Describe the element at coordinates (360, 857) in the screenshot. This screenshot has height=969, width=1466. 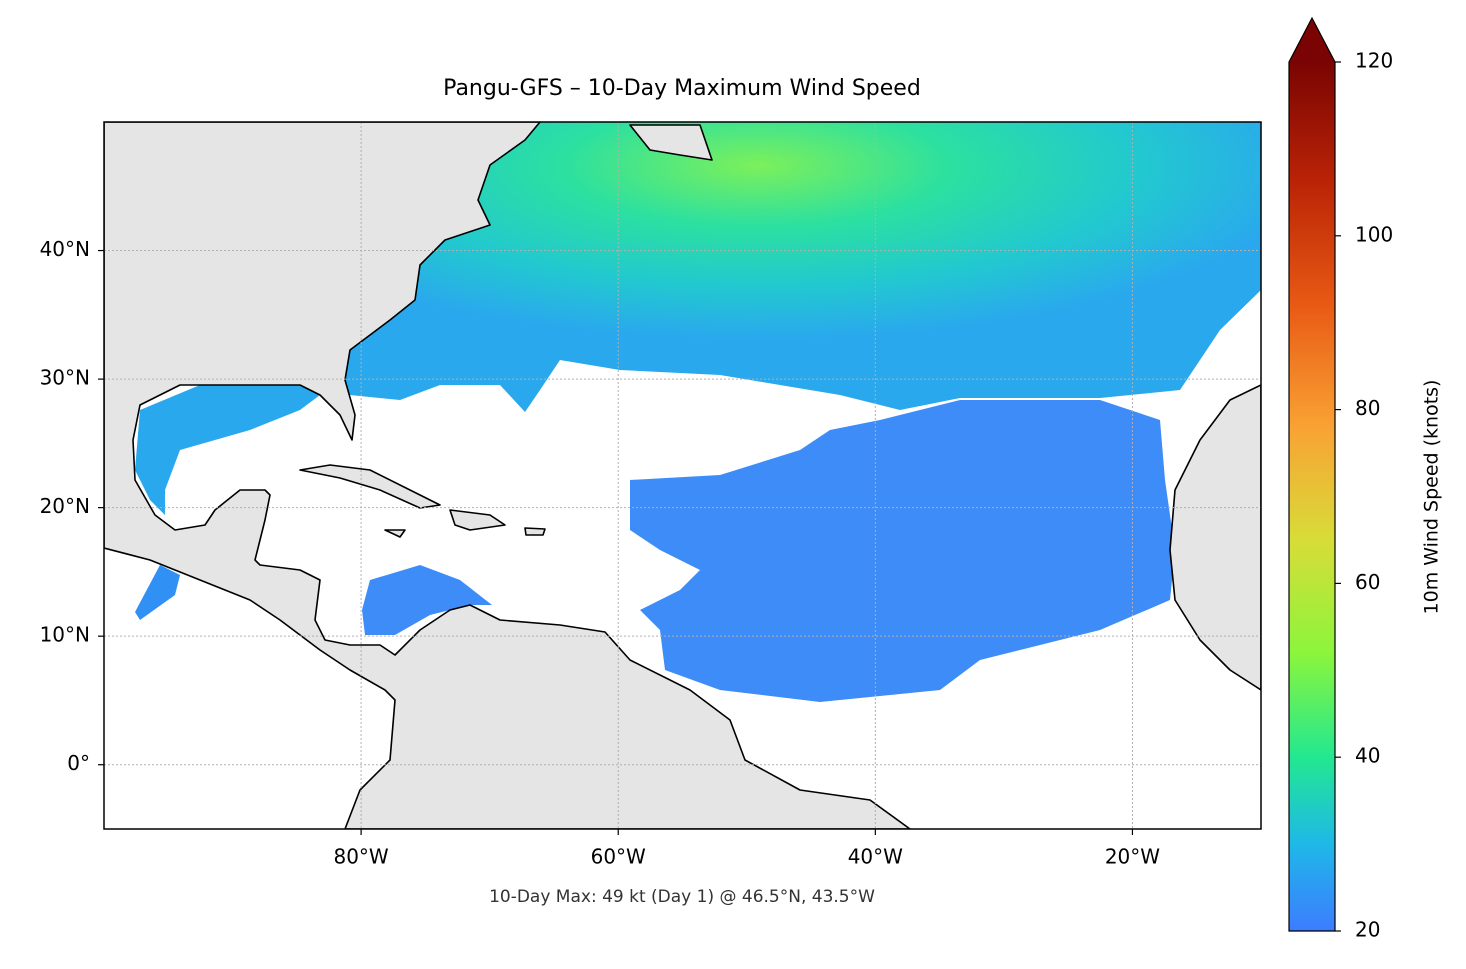
I see `x-tick-label: 80°W` at that location.